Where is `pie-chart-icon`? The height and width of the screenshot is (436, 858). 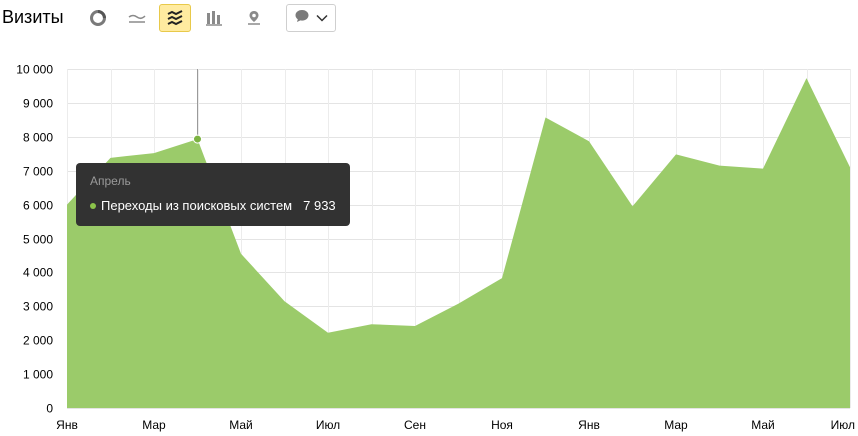
pie-chart-icon is located at coordinates (98, 18).